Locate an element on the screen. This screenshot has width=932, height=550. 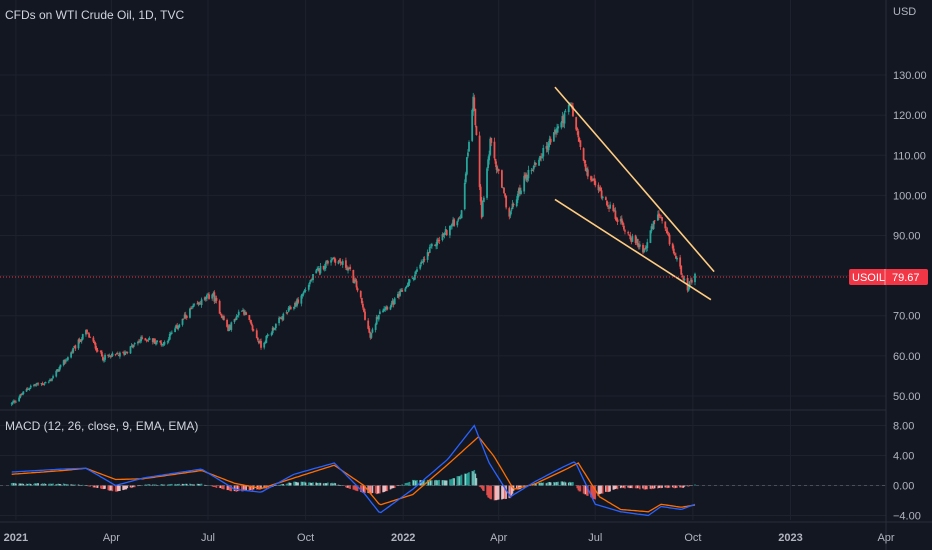
trendlines is located at coordinates (634, 193).